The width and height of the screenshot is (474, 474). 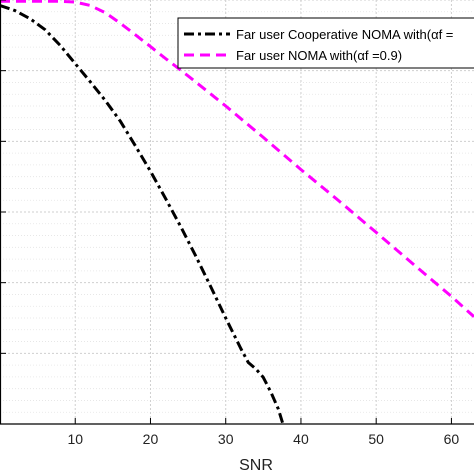 I want to click on x-tick-label: 20, so click(x=151, y=439).